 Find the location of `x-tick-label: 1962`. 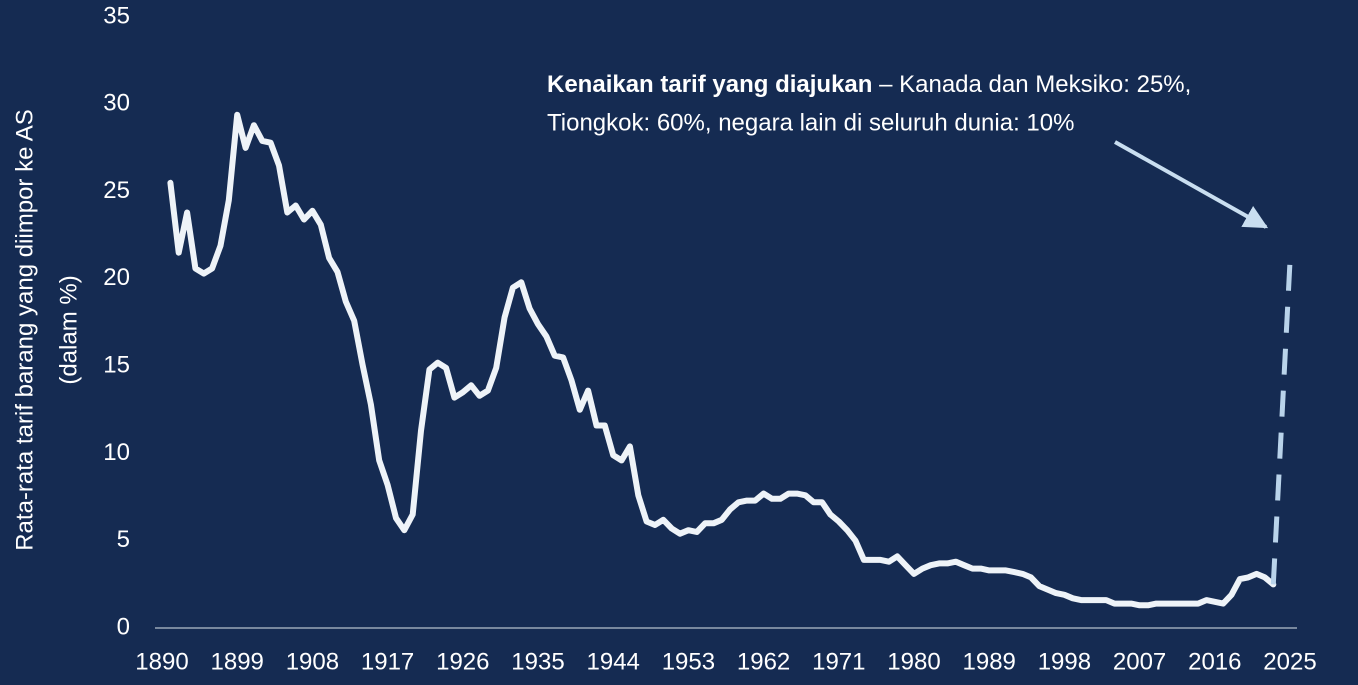

x-tick-label: 1962 is located at coordinates (763, 661).